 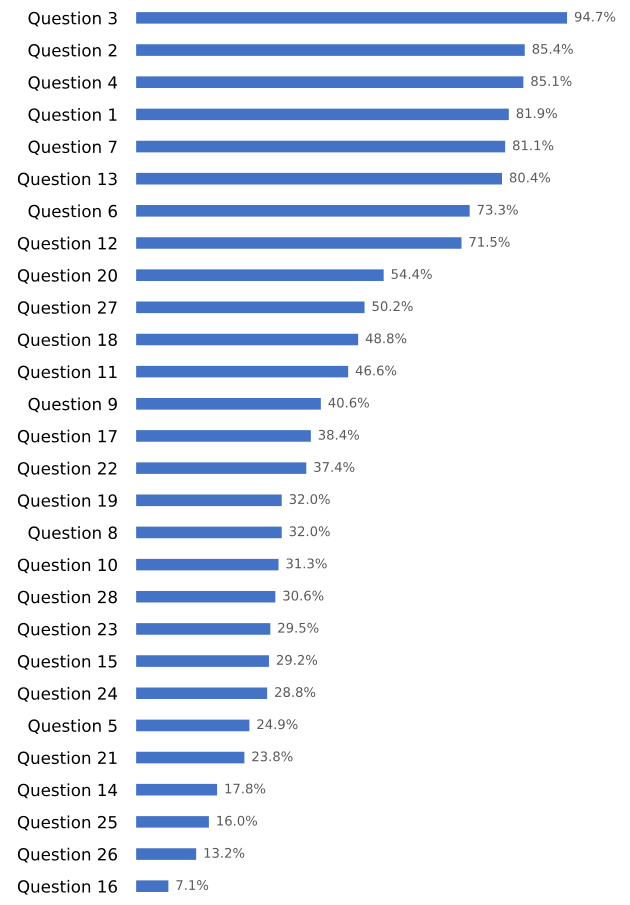 What do you see at coordinates (67, 244) in the screenshot?
I see `y-tick-label: Question 12` at bounding box center [67, 244].